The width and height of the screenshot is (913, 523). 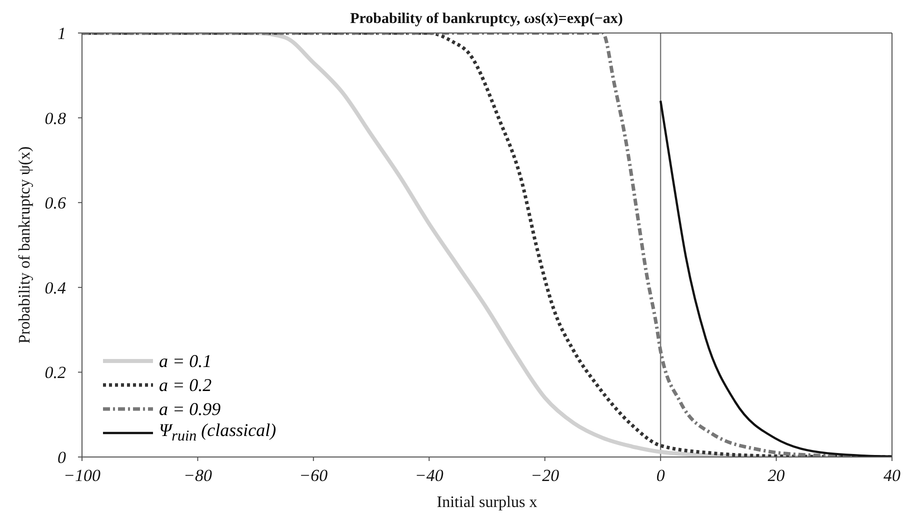 I want to click on y-tick-label: 0.4, so click(x=55, y=288).